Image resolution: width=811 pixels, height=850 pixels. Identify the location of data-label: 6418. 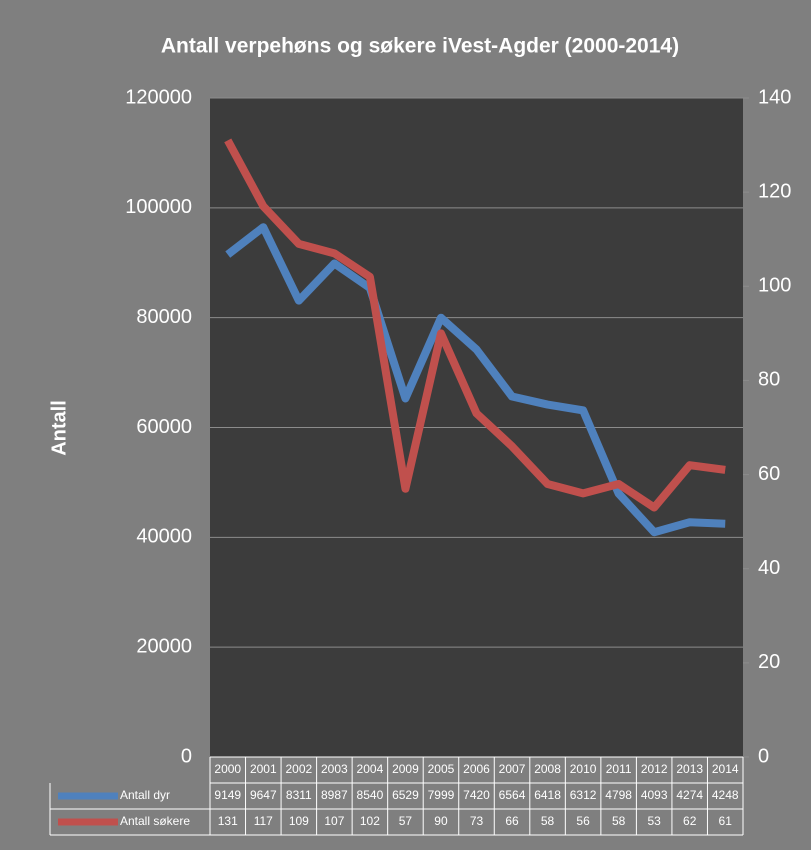
(547, 795).